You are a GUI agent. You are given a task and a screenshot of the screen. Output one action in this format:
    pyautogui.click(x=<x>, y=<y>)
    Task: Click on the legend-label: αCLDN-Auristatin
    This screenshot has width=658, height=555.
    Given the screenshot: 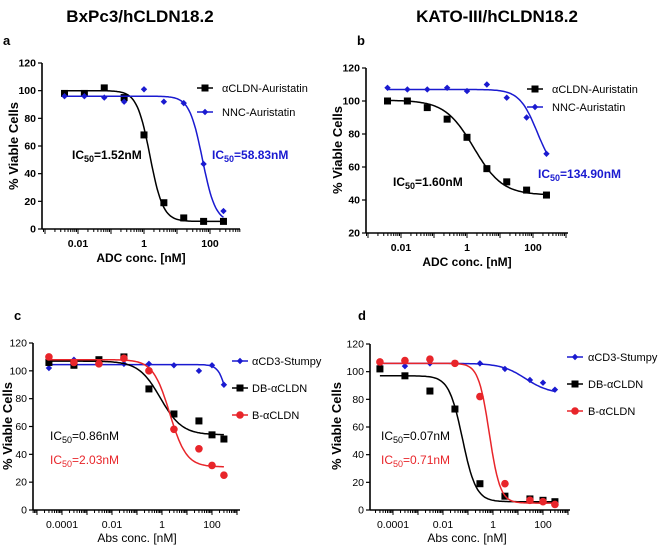 What is the action you would take?
    pyautogui.click(x=595, y=90)
    